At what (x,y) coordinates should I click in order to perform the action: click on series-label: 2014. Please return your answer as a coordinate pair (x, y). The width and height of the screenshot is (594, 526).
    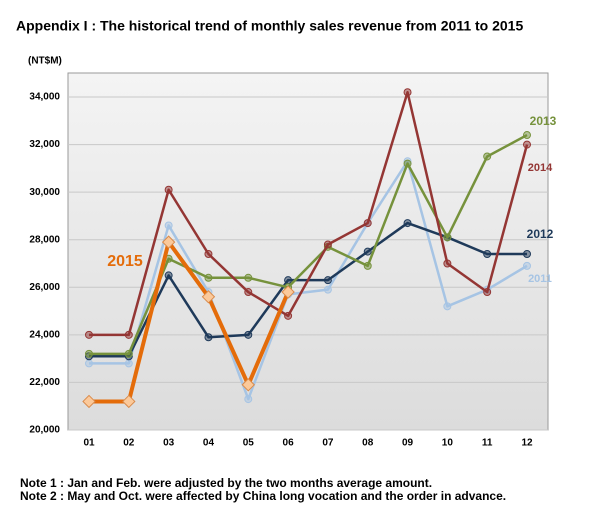
    Looking at the image, I should click on (540, 168).